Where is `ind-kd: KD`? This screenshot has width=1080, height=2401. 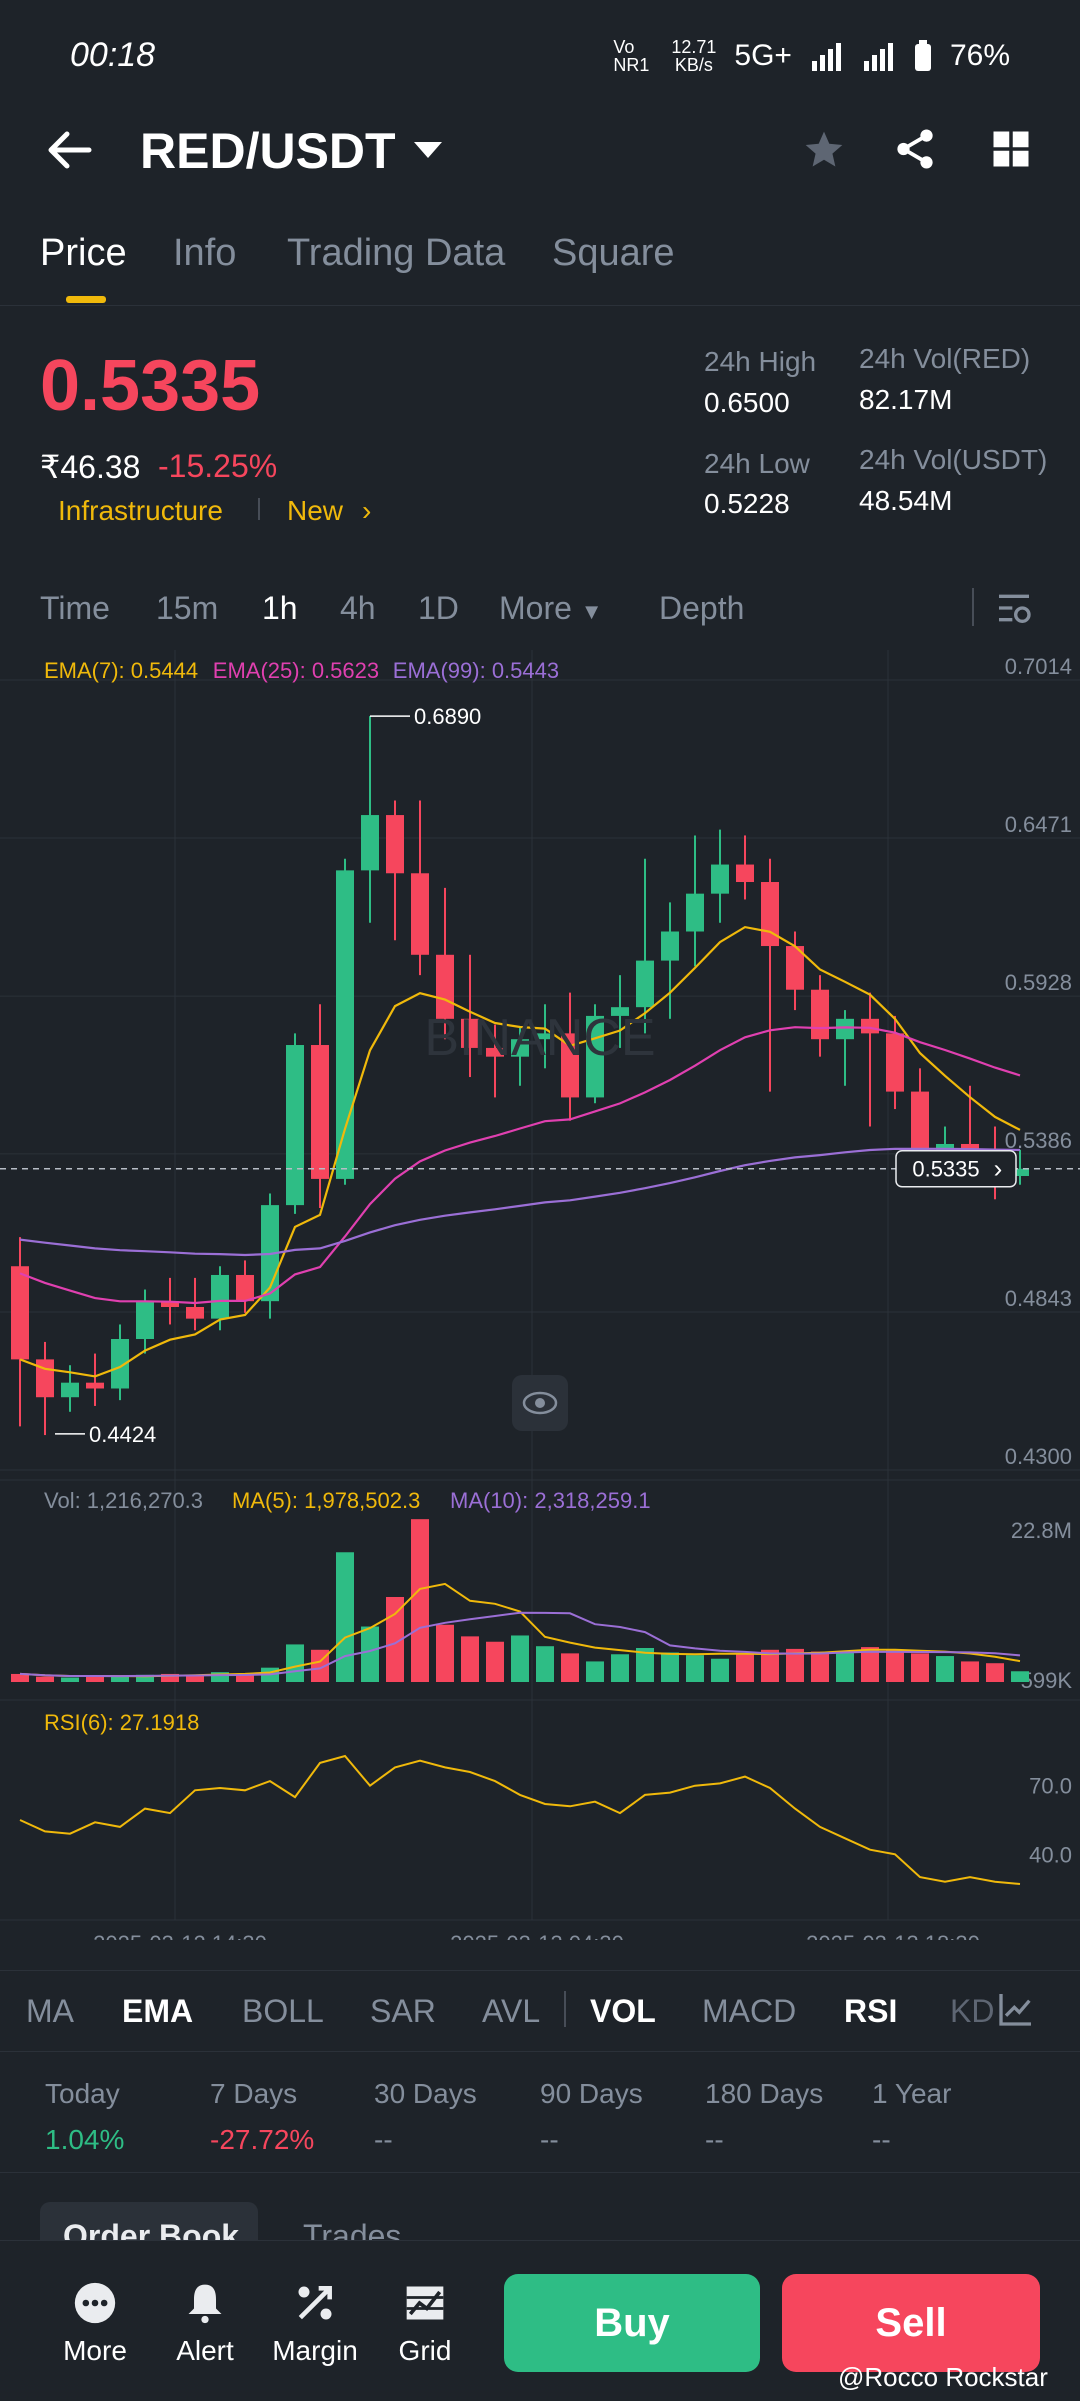 ind-kd: KD is located at coordinates (972, 2011).